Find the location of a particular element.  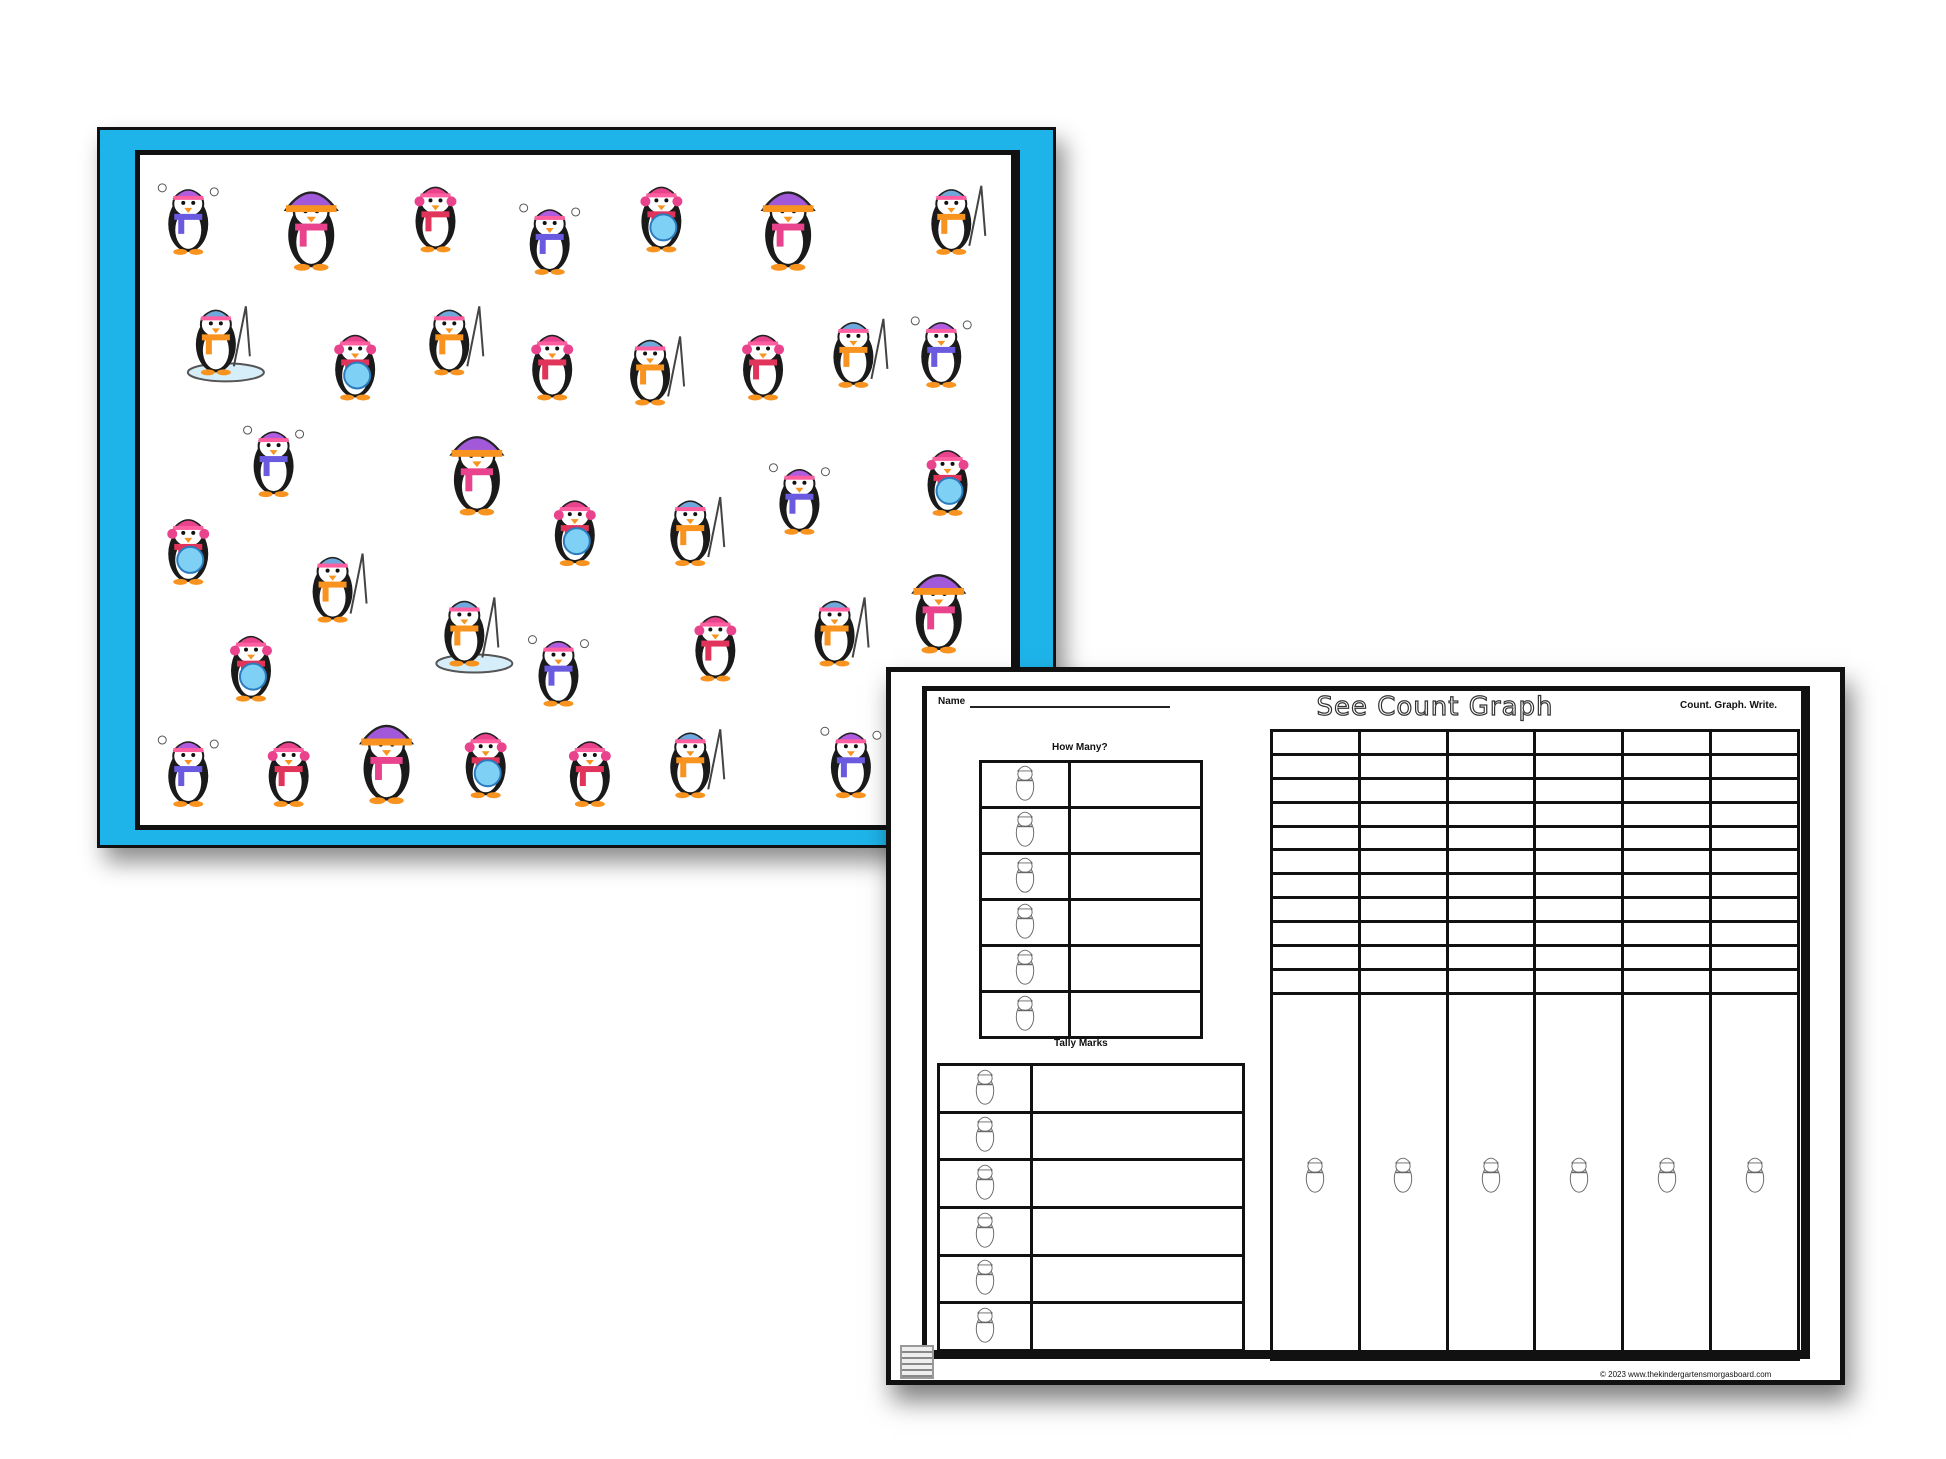

snowflake-penguin-outline-icon is located at coordinates (1667, 1175).